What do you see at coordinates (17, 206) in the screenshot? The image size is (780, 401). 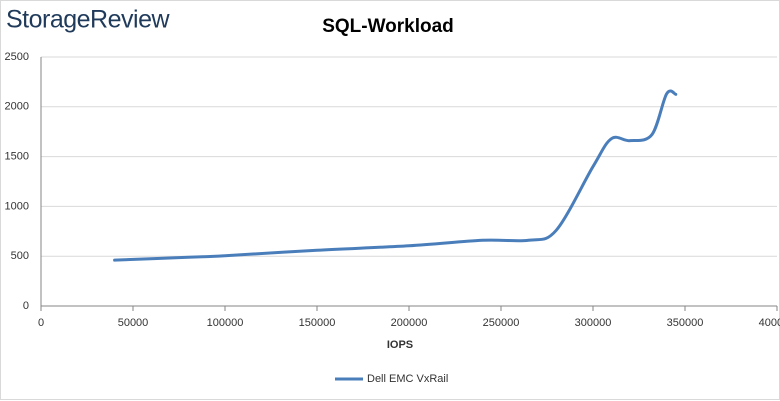 I see `y-tick-label: 1000` at bounding box center [17, 206].